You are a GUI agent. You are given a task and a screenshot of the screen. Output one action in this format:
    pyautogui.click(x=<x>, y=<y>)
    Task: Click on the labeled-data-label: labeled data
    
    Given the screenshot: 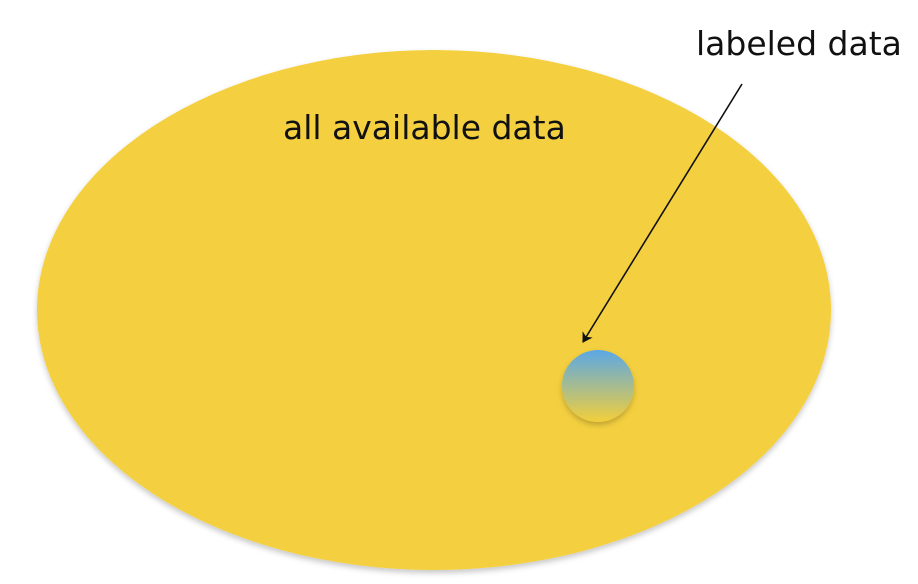 What is the action you would take?
    pyautogui.click(x=799, y=43)
    